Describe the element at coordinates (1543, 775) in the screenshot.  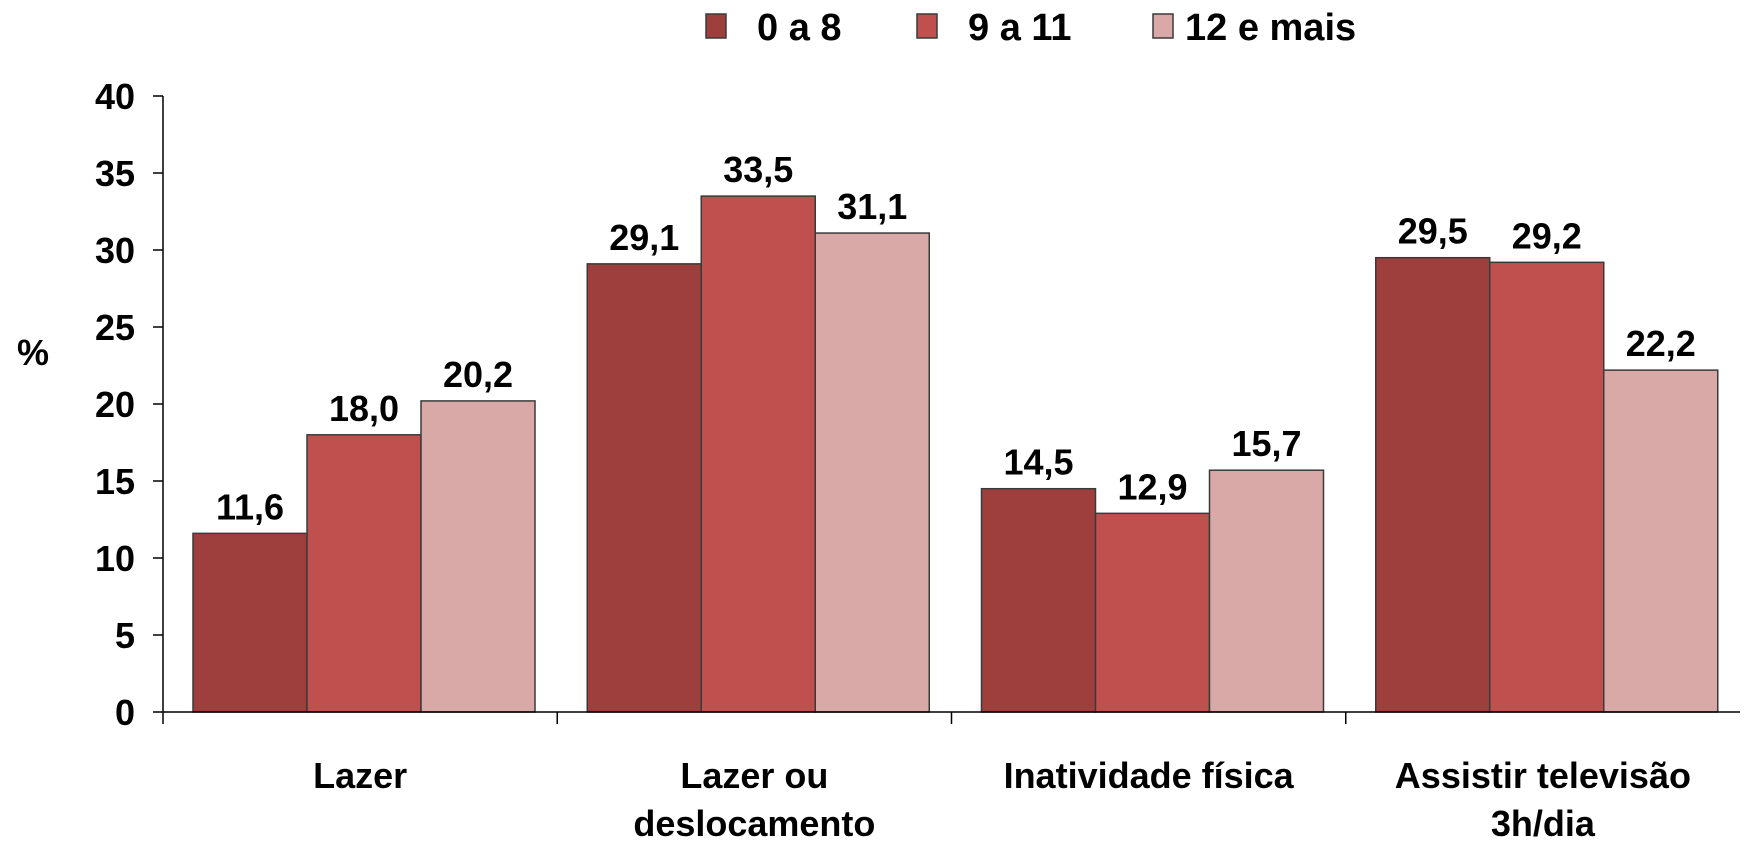
I see `x-tick-label: Assistir televisão` at that location.